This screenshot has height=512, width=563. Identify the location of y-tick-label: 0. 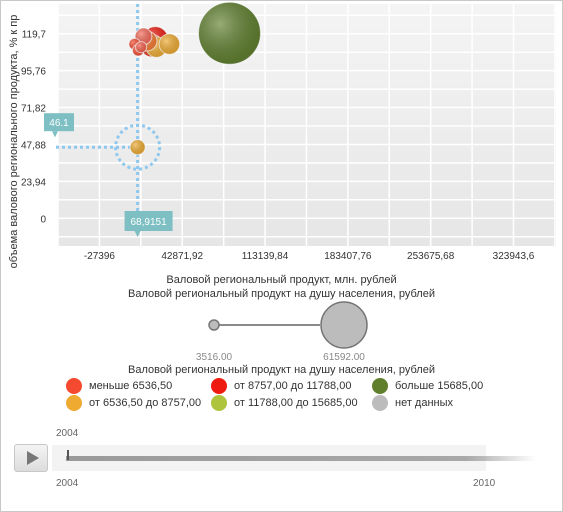
(43, 219).